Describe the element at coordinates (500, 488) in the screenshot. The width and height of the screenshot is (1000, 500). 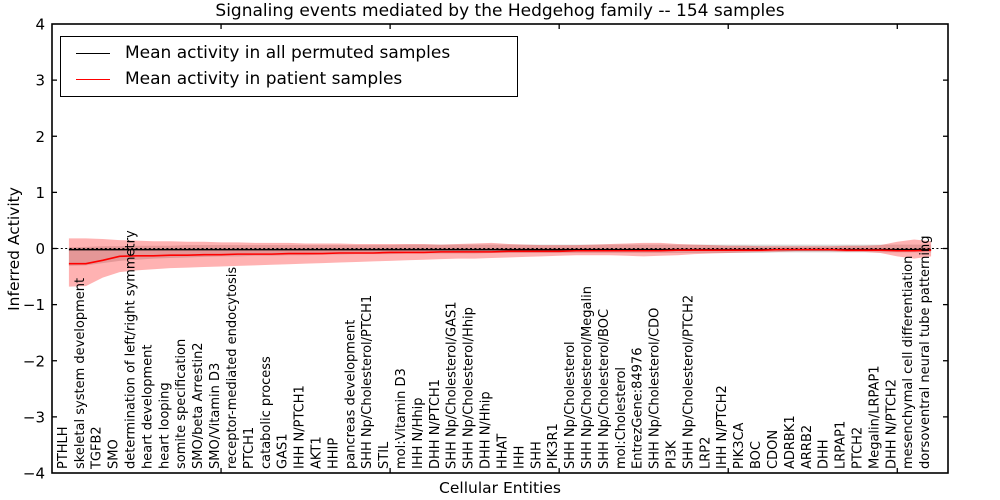
I see `x-axis-label: Cellular Entities` at that location.